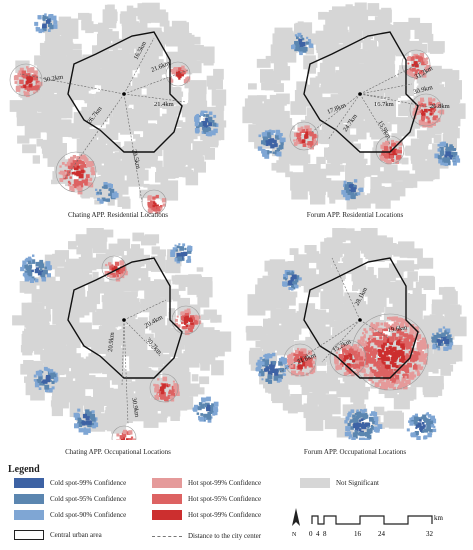 This screenshot has height=550, width=473. What do you see at coordinates (439, 518) in the screenshot?
I see `scale-unit: km` at bounding box center [439, 518].